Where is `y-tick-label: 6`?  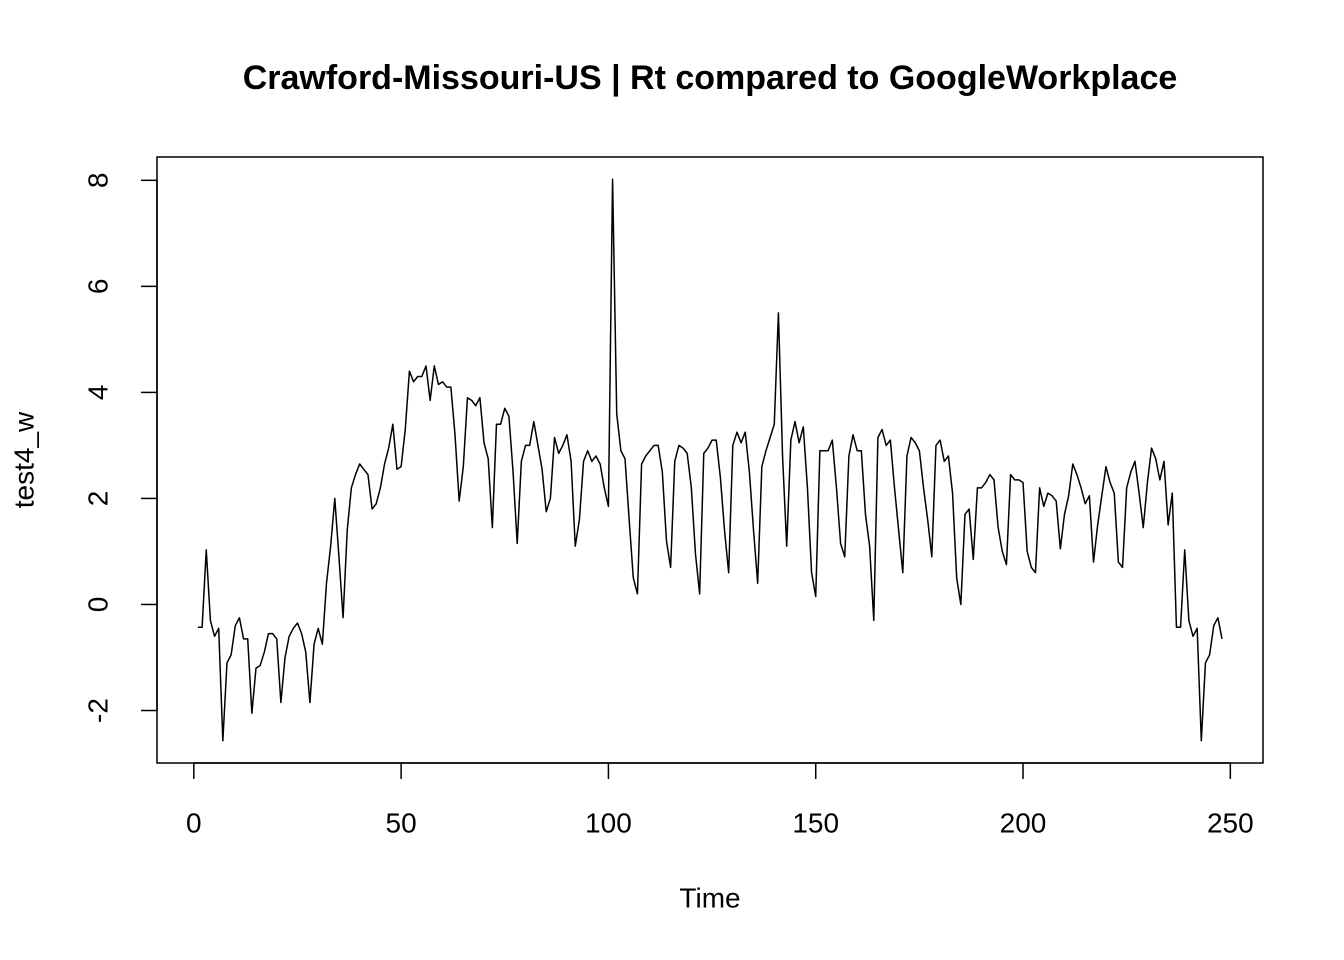 y-tick-label: 6 is located at coordinates (97, 287).